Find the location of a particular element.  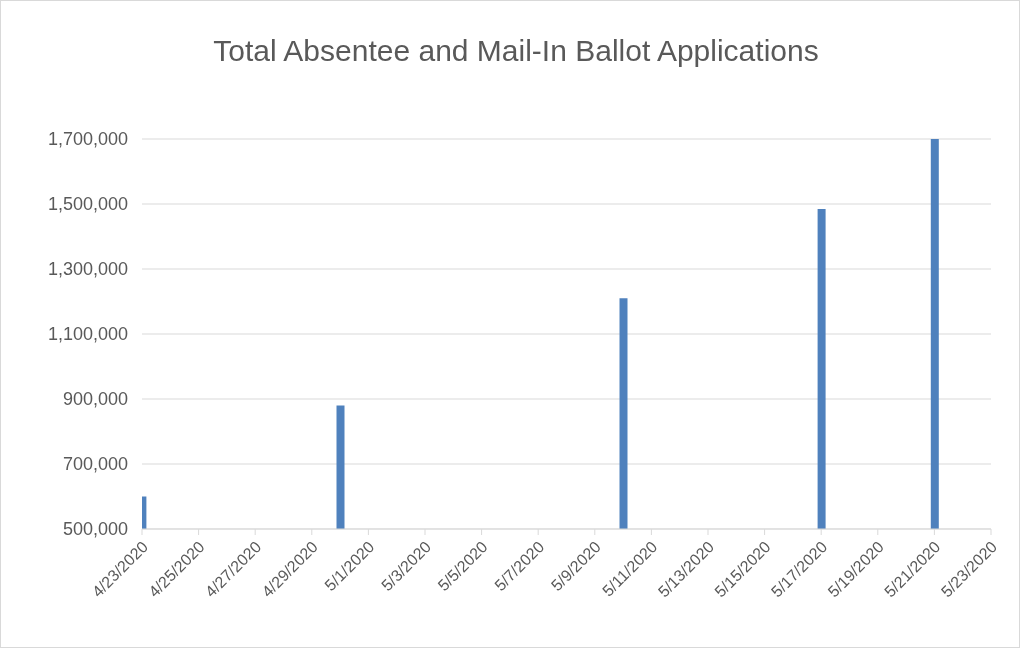

y-tick-label: 1,300,000 is located at coordinates (87, 269).